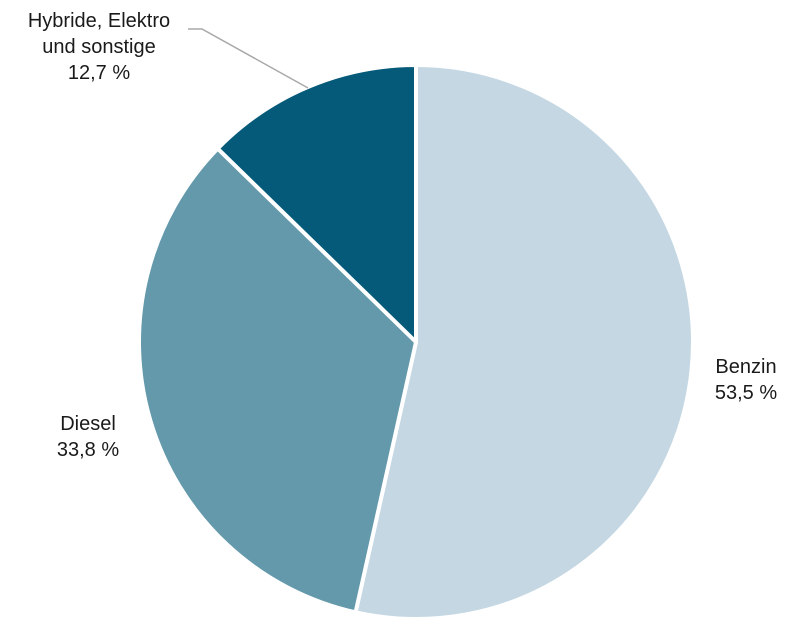  I want to click on label-diesel: Diesel 33,8 %, so click(88, 437).